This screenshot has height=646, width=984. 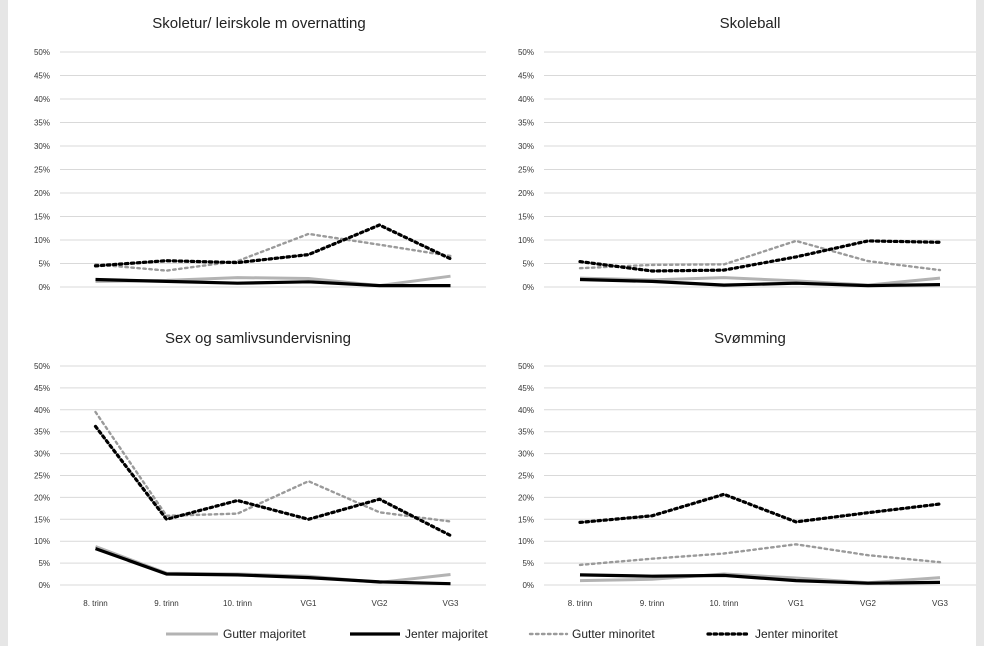 I want to click on chart-title: Sex og samlivsundervisning, so click(x=258, y=338).